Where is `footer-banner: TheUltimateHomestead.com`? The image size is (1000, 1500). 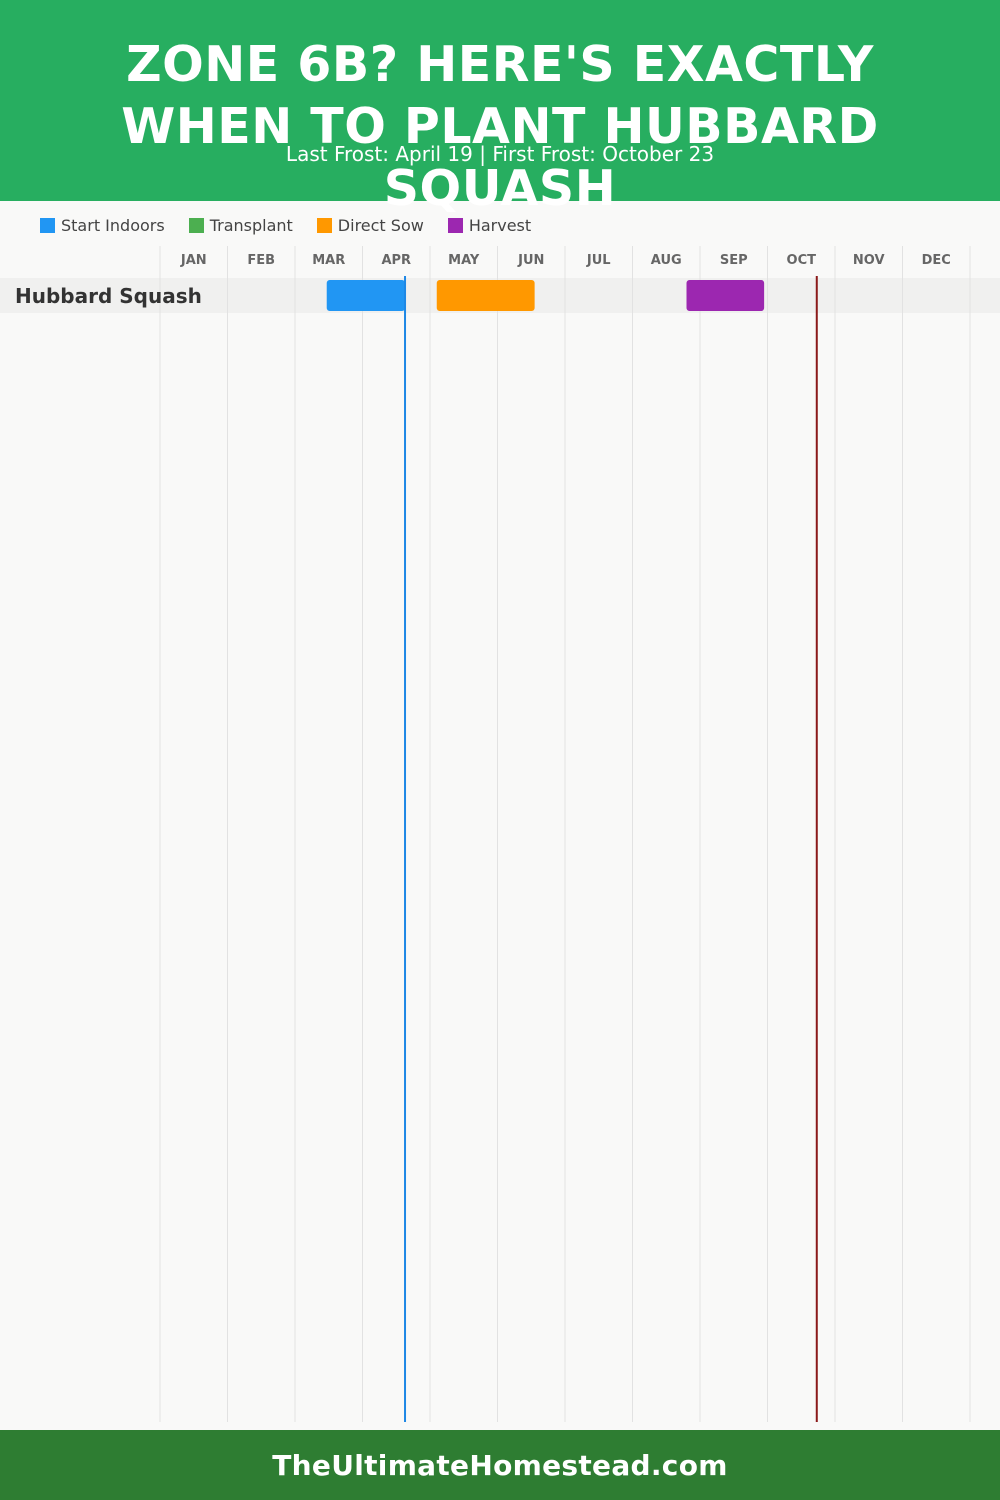
footer-banner: TheUltimateHomestead.com is located at coordinates (500, 1465).